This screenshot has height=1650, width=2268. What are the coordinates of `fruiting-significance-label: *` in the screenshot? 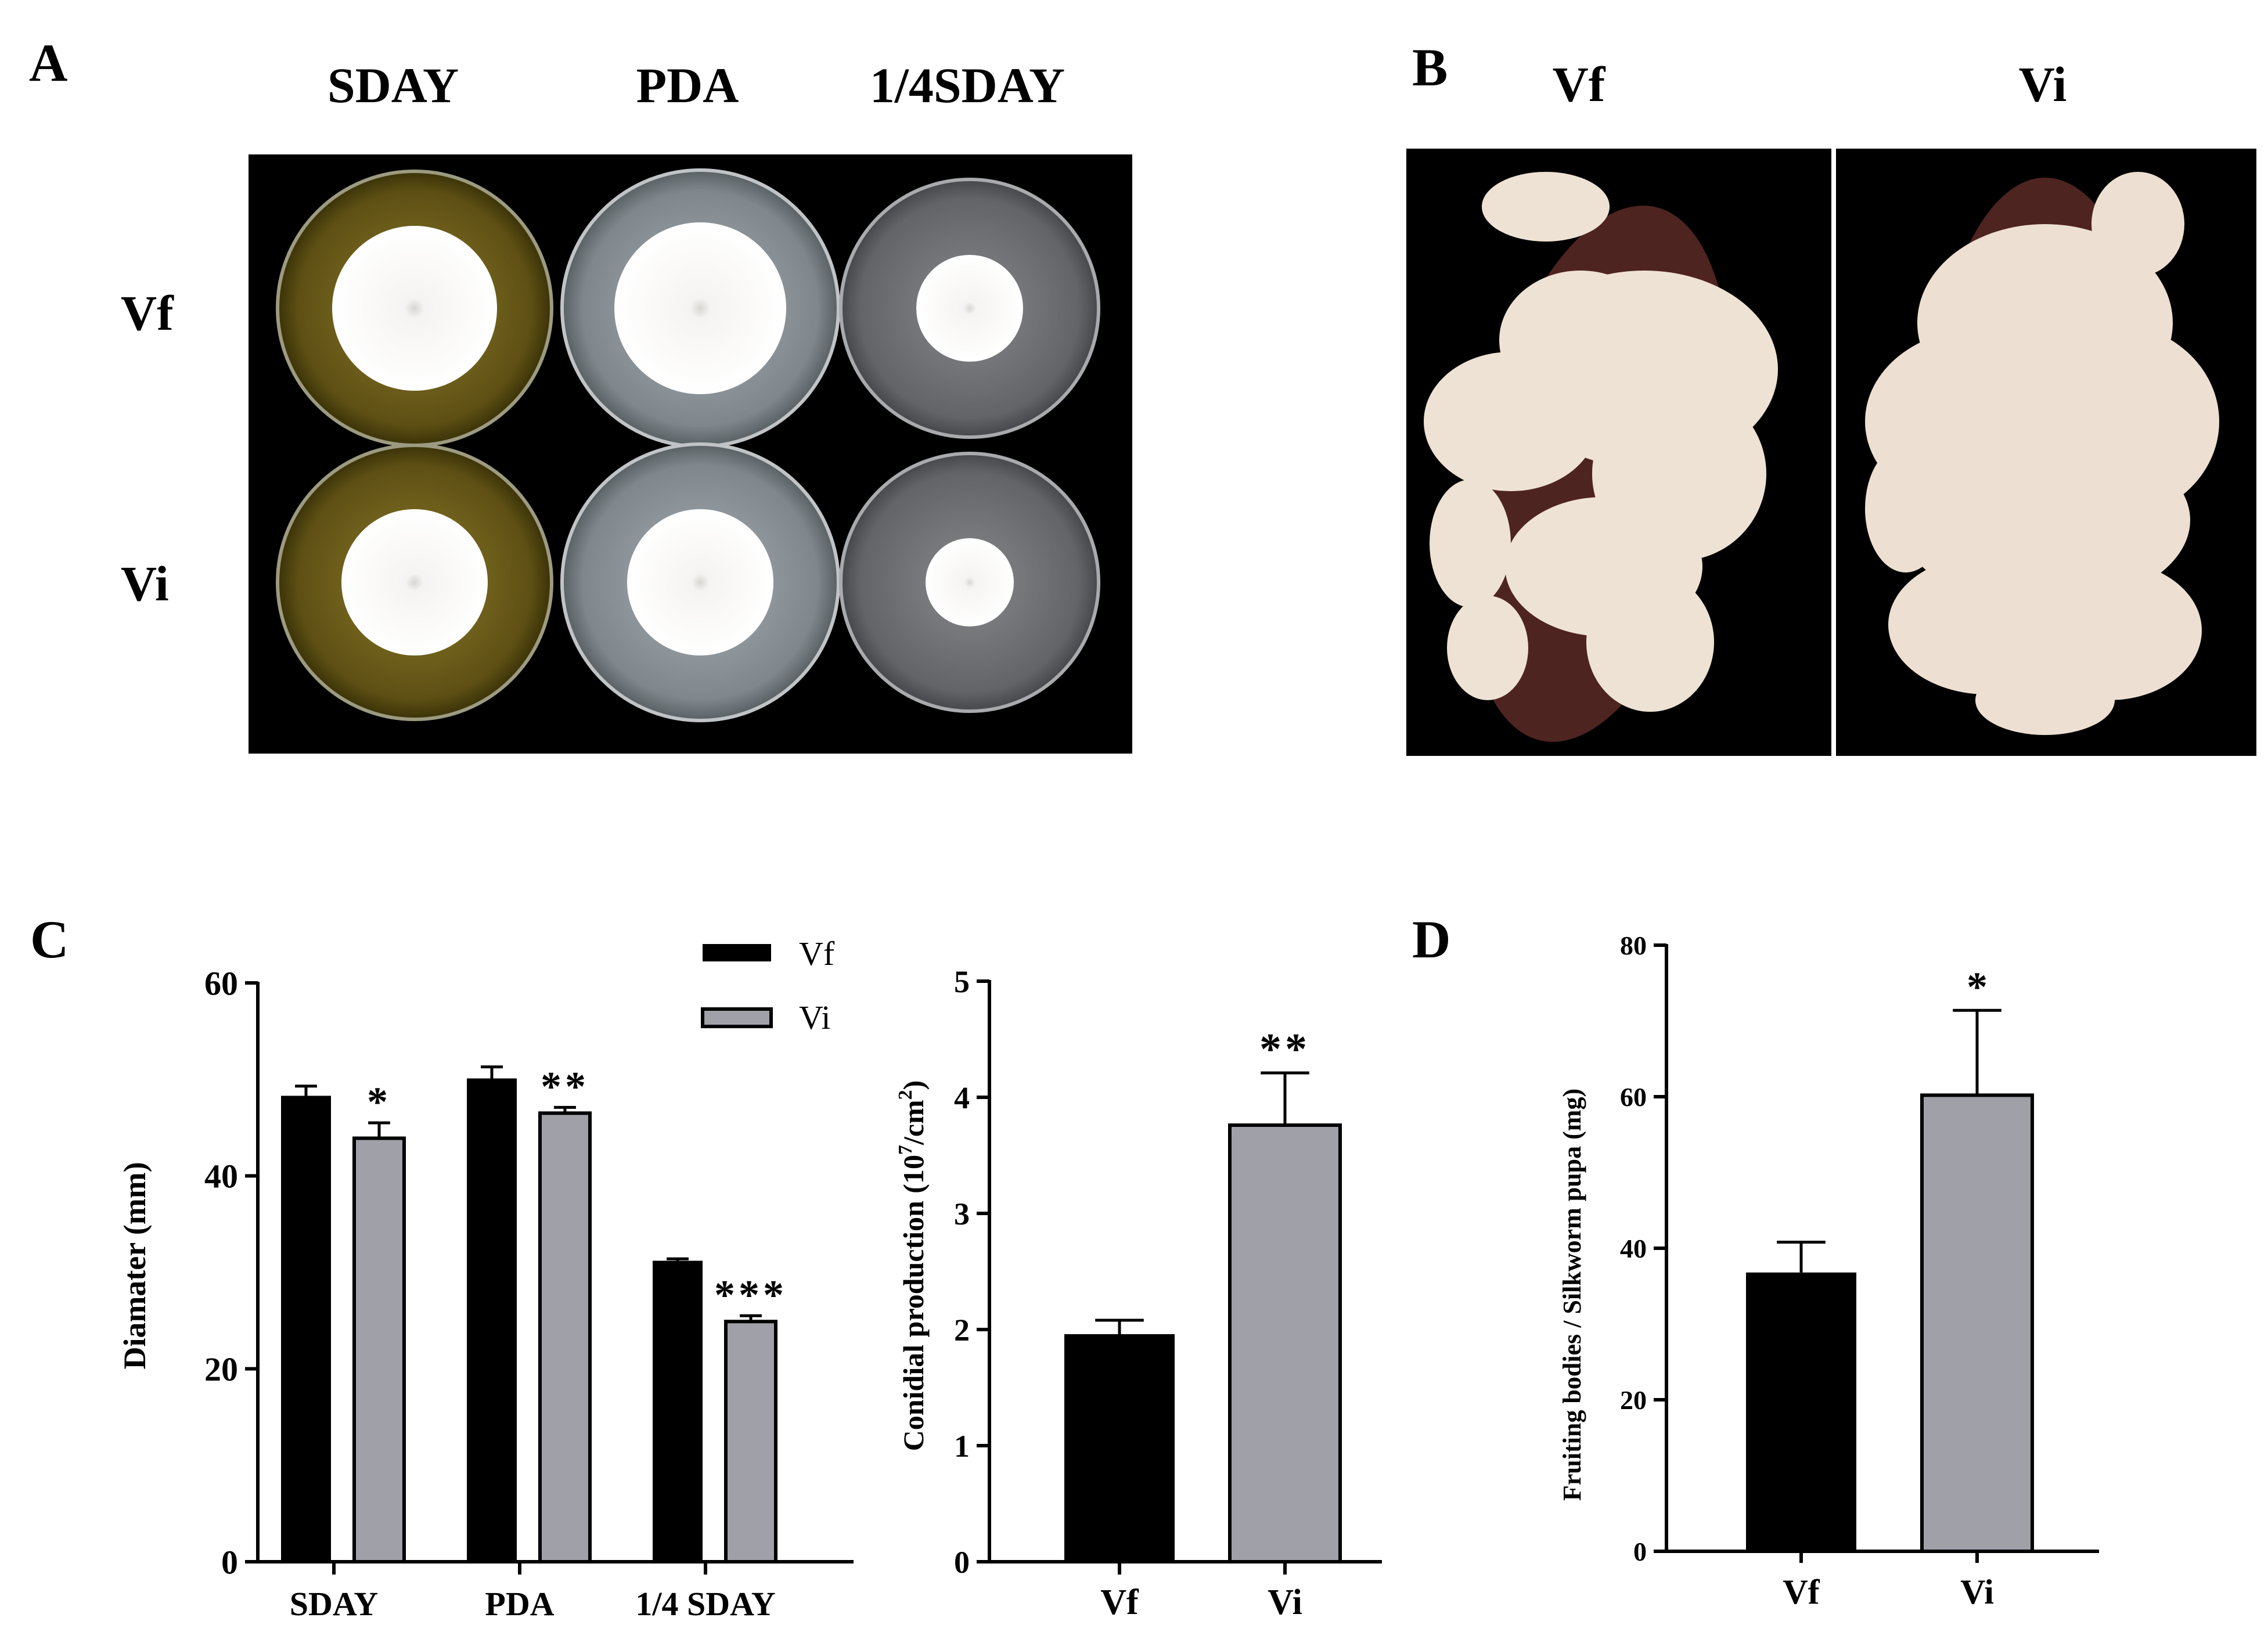 It's located at (1978, 987).